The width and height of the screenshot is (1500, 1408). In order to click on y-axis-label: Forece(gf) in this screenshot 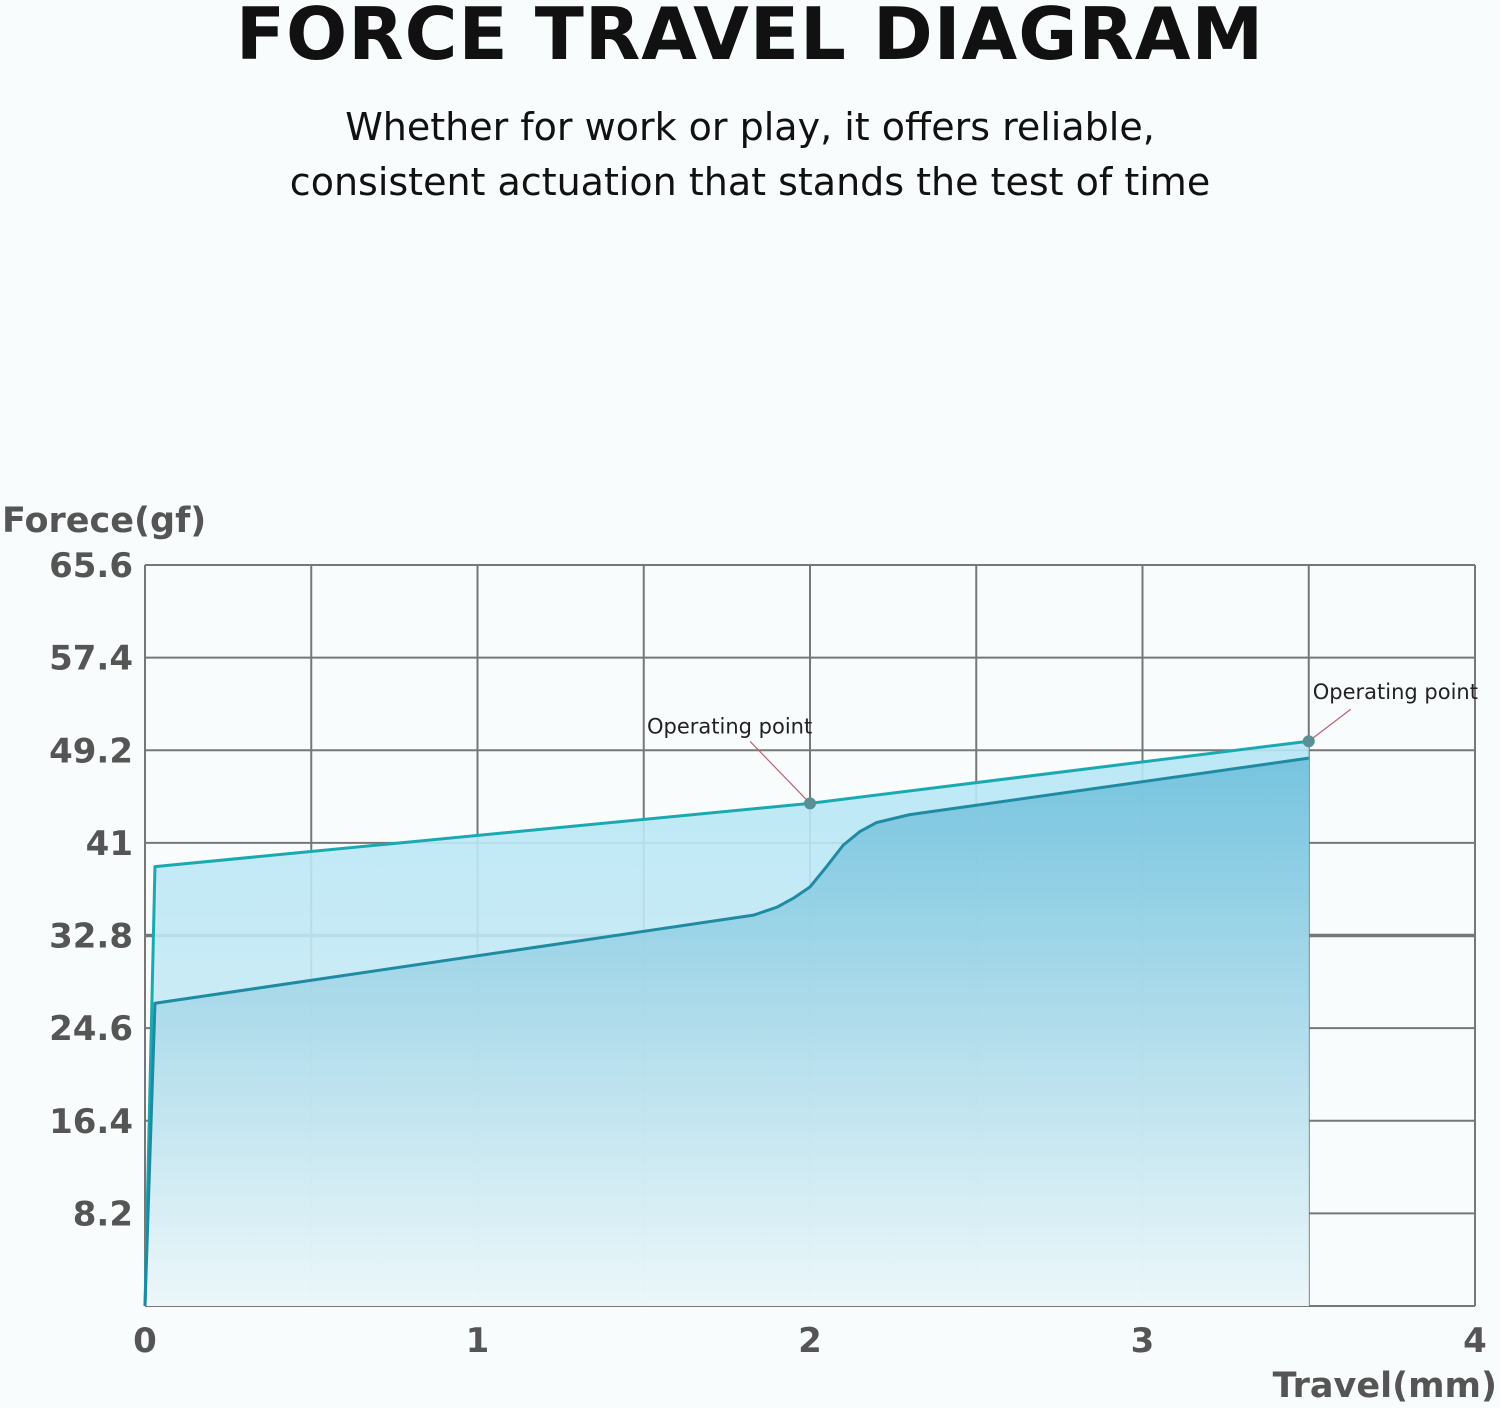, I will do `click(104, 521)`.